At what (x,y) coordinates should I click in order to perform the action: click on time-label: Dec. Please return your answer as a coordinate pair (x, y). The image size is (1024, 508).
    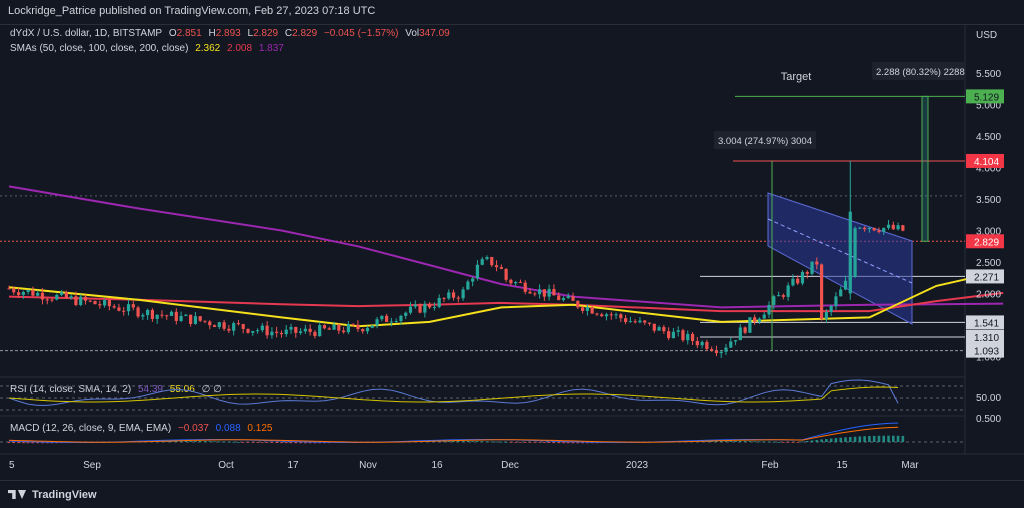
    Looking at the image, I should click on (510, 465).